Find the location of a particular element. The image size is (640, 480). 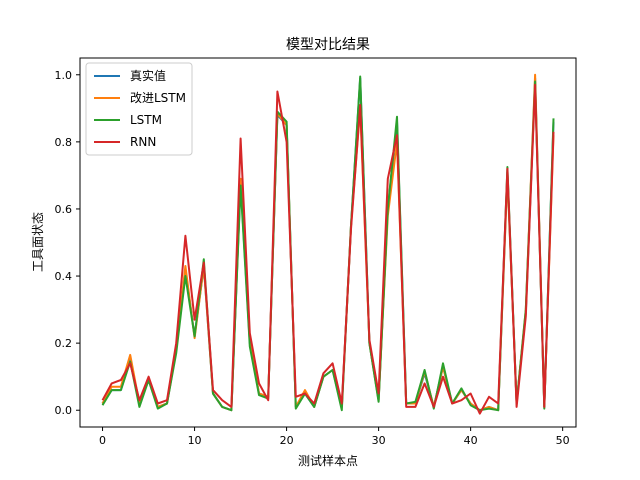

legend-box is located at coordinates (139, 109).